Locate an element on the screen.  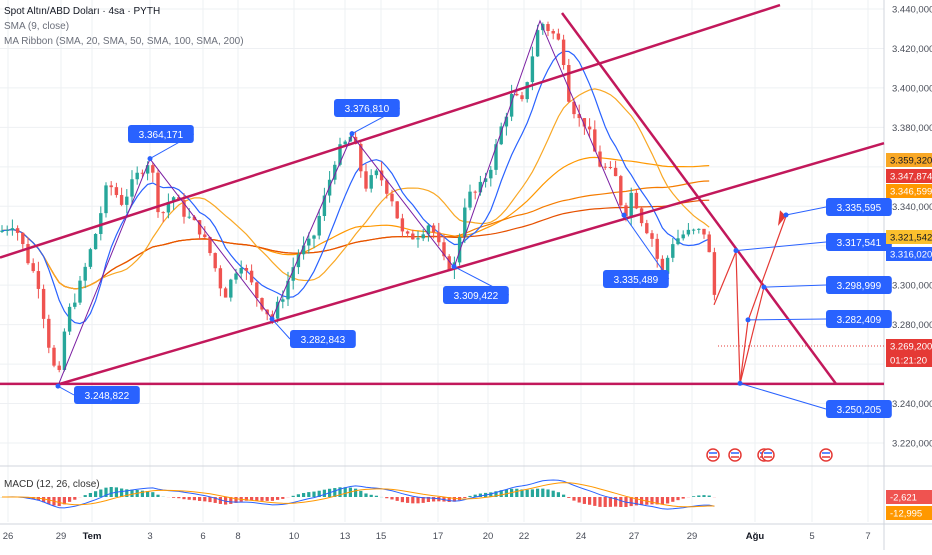
time-axis-label: 29 is located at coordinates (61, 536).